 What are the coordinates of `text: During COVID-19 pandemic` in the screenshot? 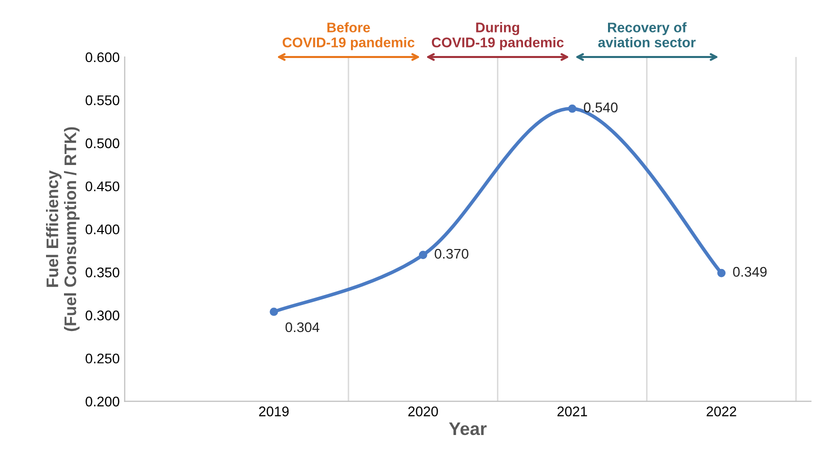 It's located at (498, 36).